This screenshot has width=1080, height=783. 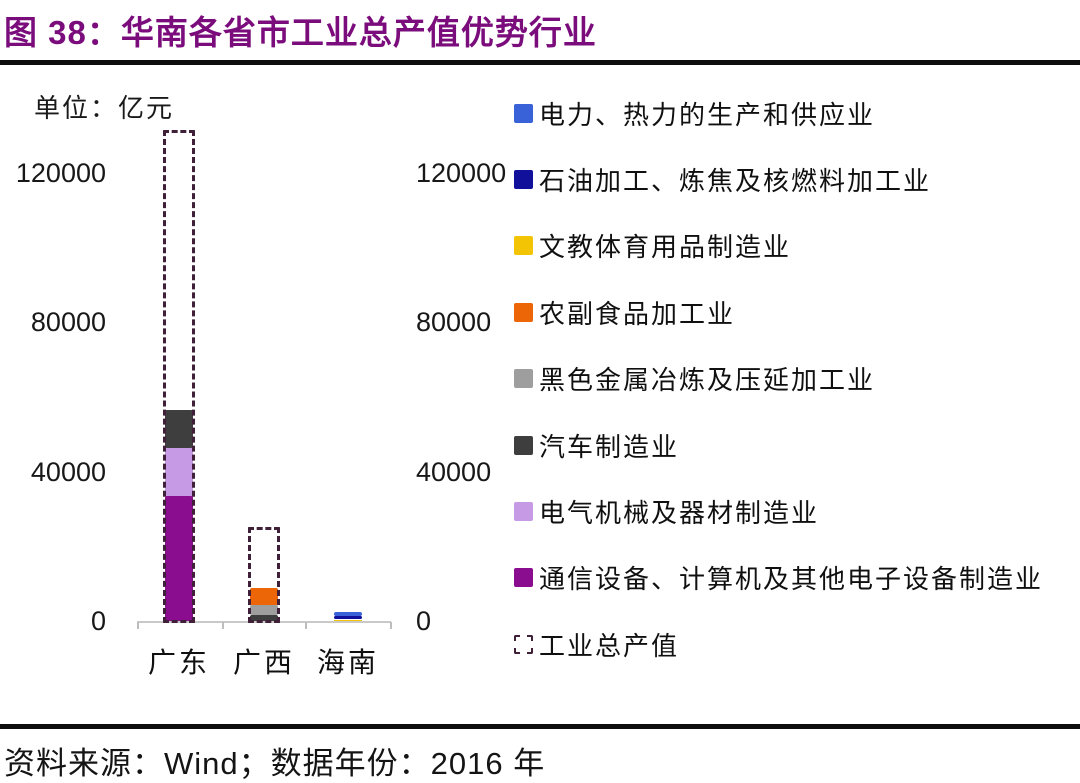 I want to click on legend-label: 电力、热力的生产和供应业, so click(x=707, y=114).